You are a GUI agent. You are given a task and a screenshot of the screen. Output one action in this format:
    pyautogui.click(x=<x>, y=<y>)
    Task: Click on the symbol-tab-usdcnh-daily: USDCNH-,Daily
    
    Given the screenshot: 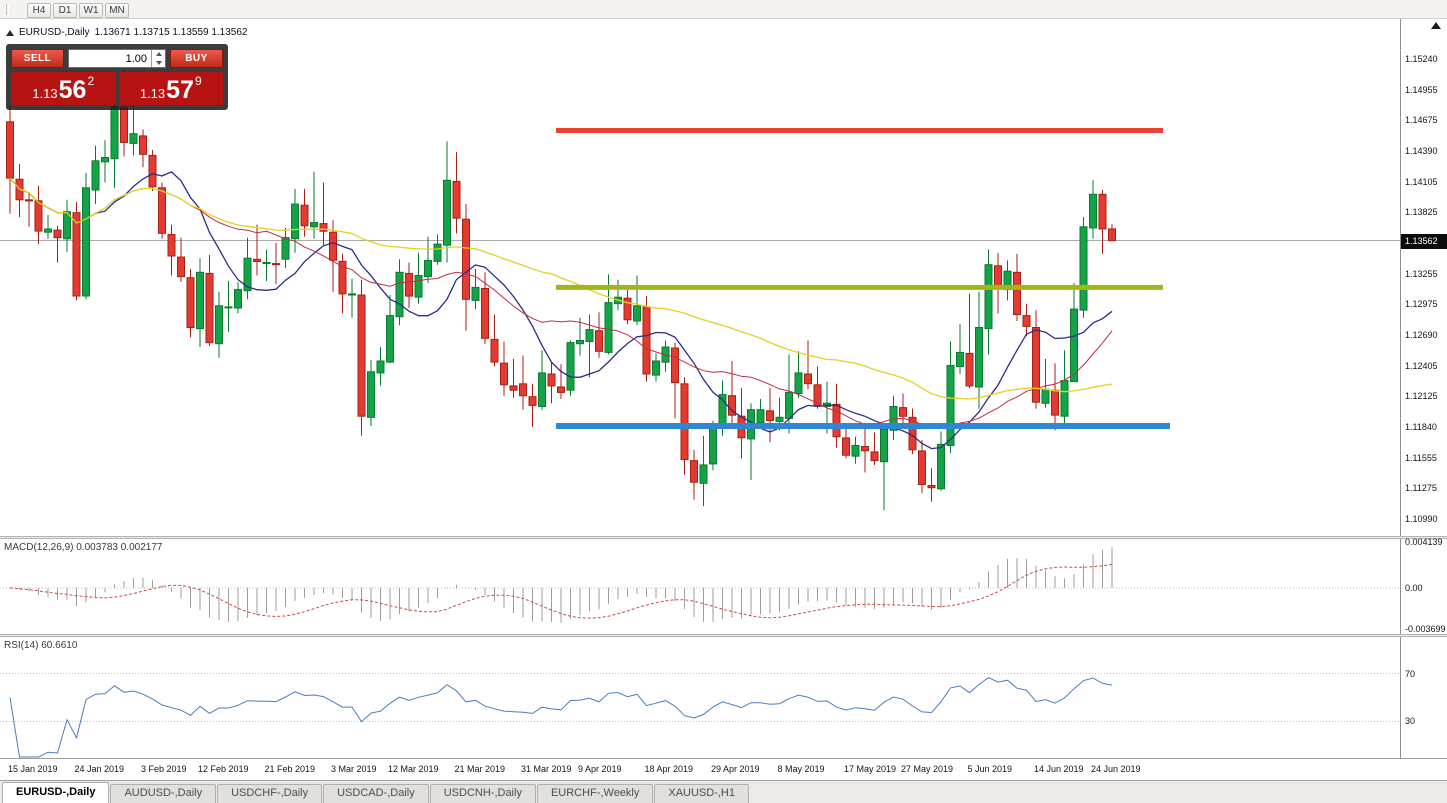 What is the action you would take?
    pyautogui.click(x=482, y=793)
    